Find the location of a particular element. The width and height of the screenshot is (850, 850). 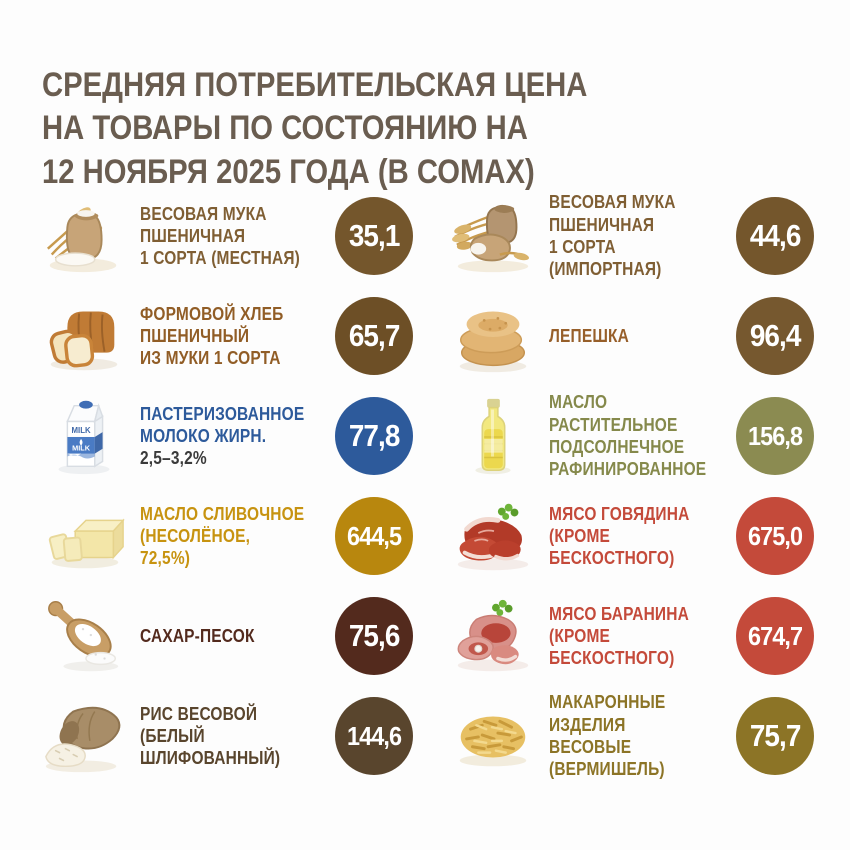

product-name: ФОРМОВОЙ ХЛЕБ ПШЕНИЧНЫЙ ИЗ МУКИ 1 СОРТА is located at coordinates (212, 336).